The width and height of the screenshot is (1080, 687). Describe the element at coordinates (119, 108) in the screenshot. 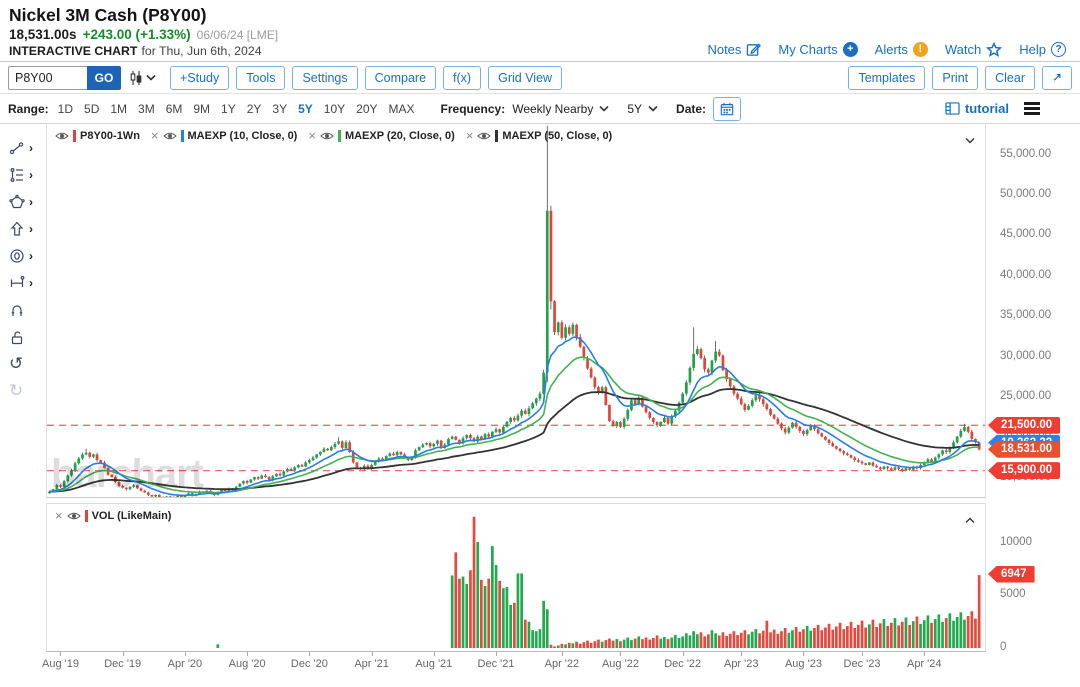

I see `range-option-1m: 1M` at that location.